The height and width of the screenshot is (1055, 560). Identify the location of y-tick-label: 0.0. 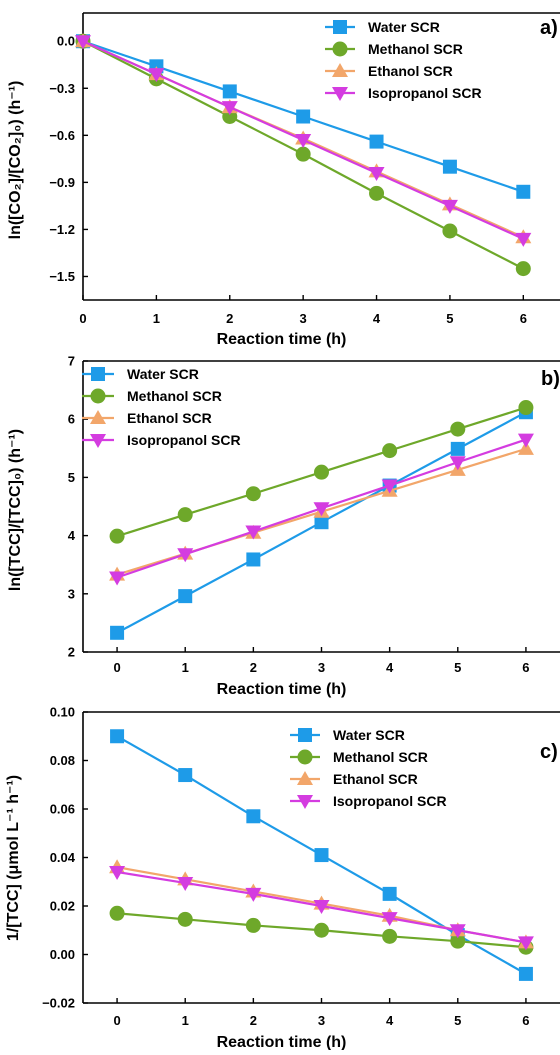
(66, 41).